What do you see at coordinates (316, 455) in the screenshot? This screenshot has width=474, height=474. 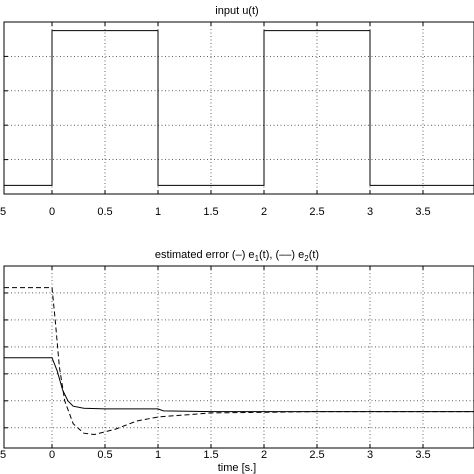 I see `error-chart-x-tick-label: 2.5` at bounding box center [316, 455].